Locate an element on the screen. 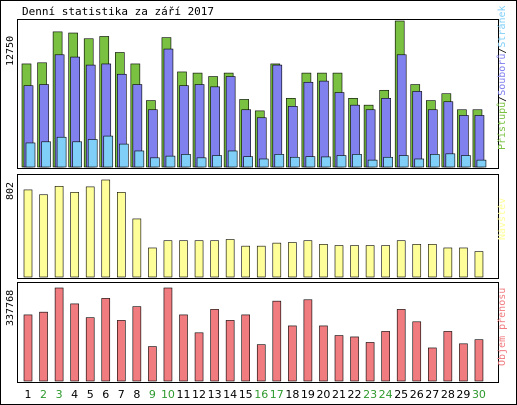 The height and width of the screenshot is (405, 517). x-label-day-17: 17 is located at coordinates (277, 394).